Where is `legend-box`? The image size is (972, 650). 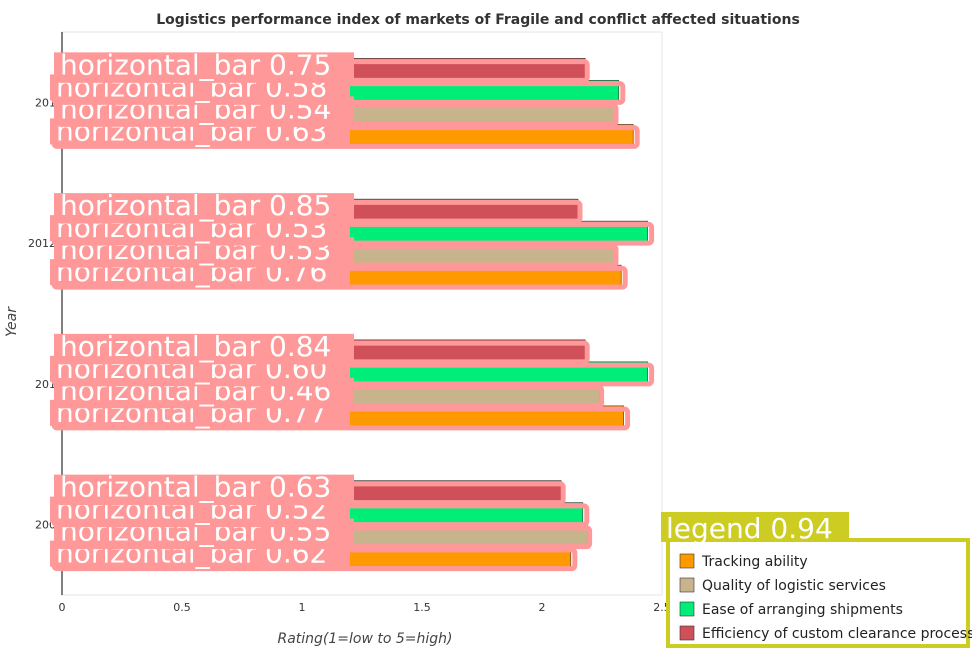
legend-box is located at coordinates (818, 593).